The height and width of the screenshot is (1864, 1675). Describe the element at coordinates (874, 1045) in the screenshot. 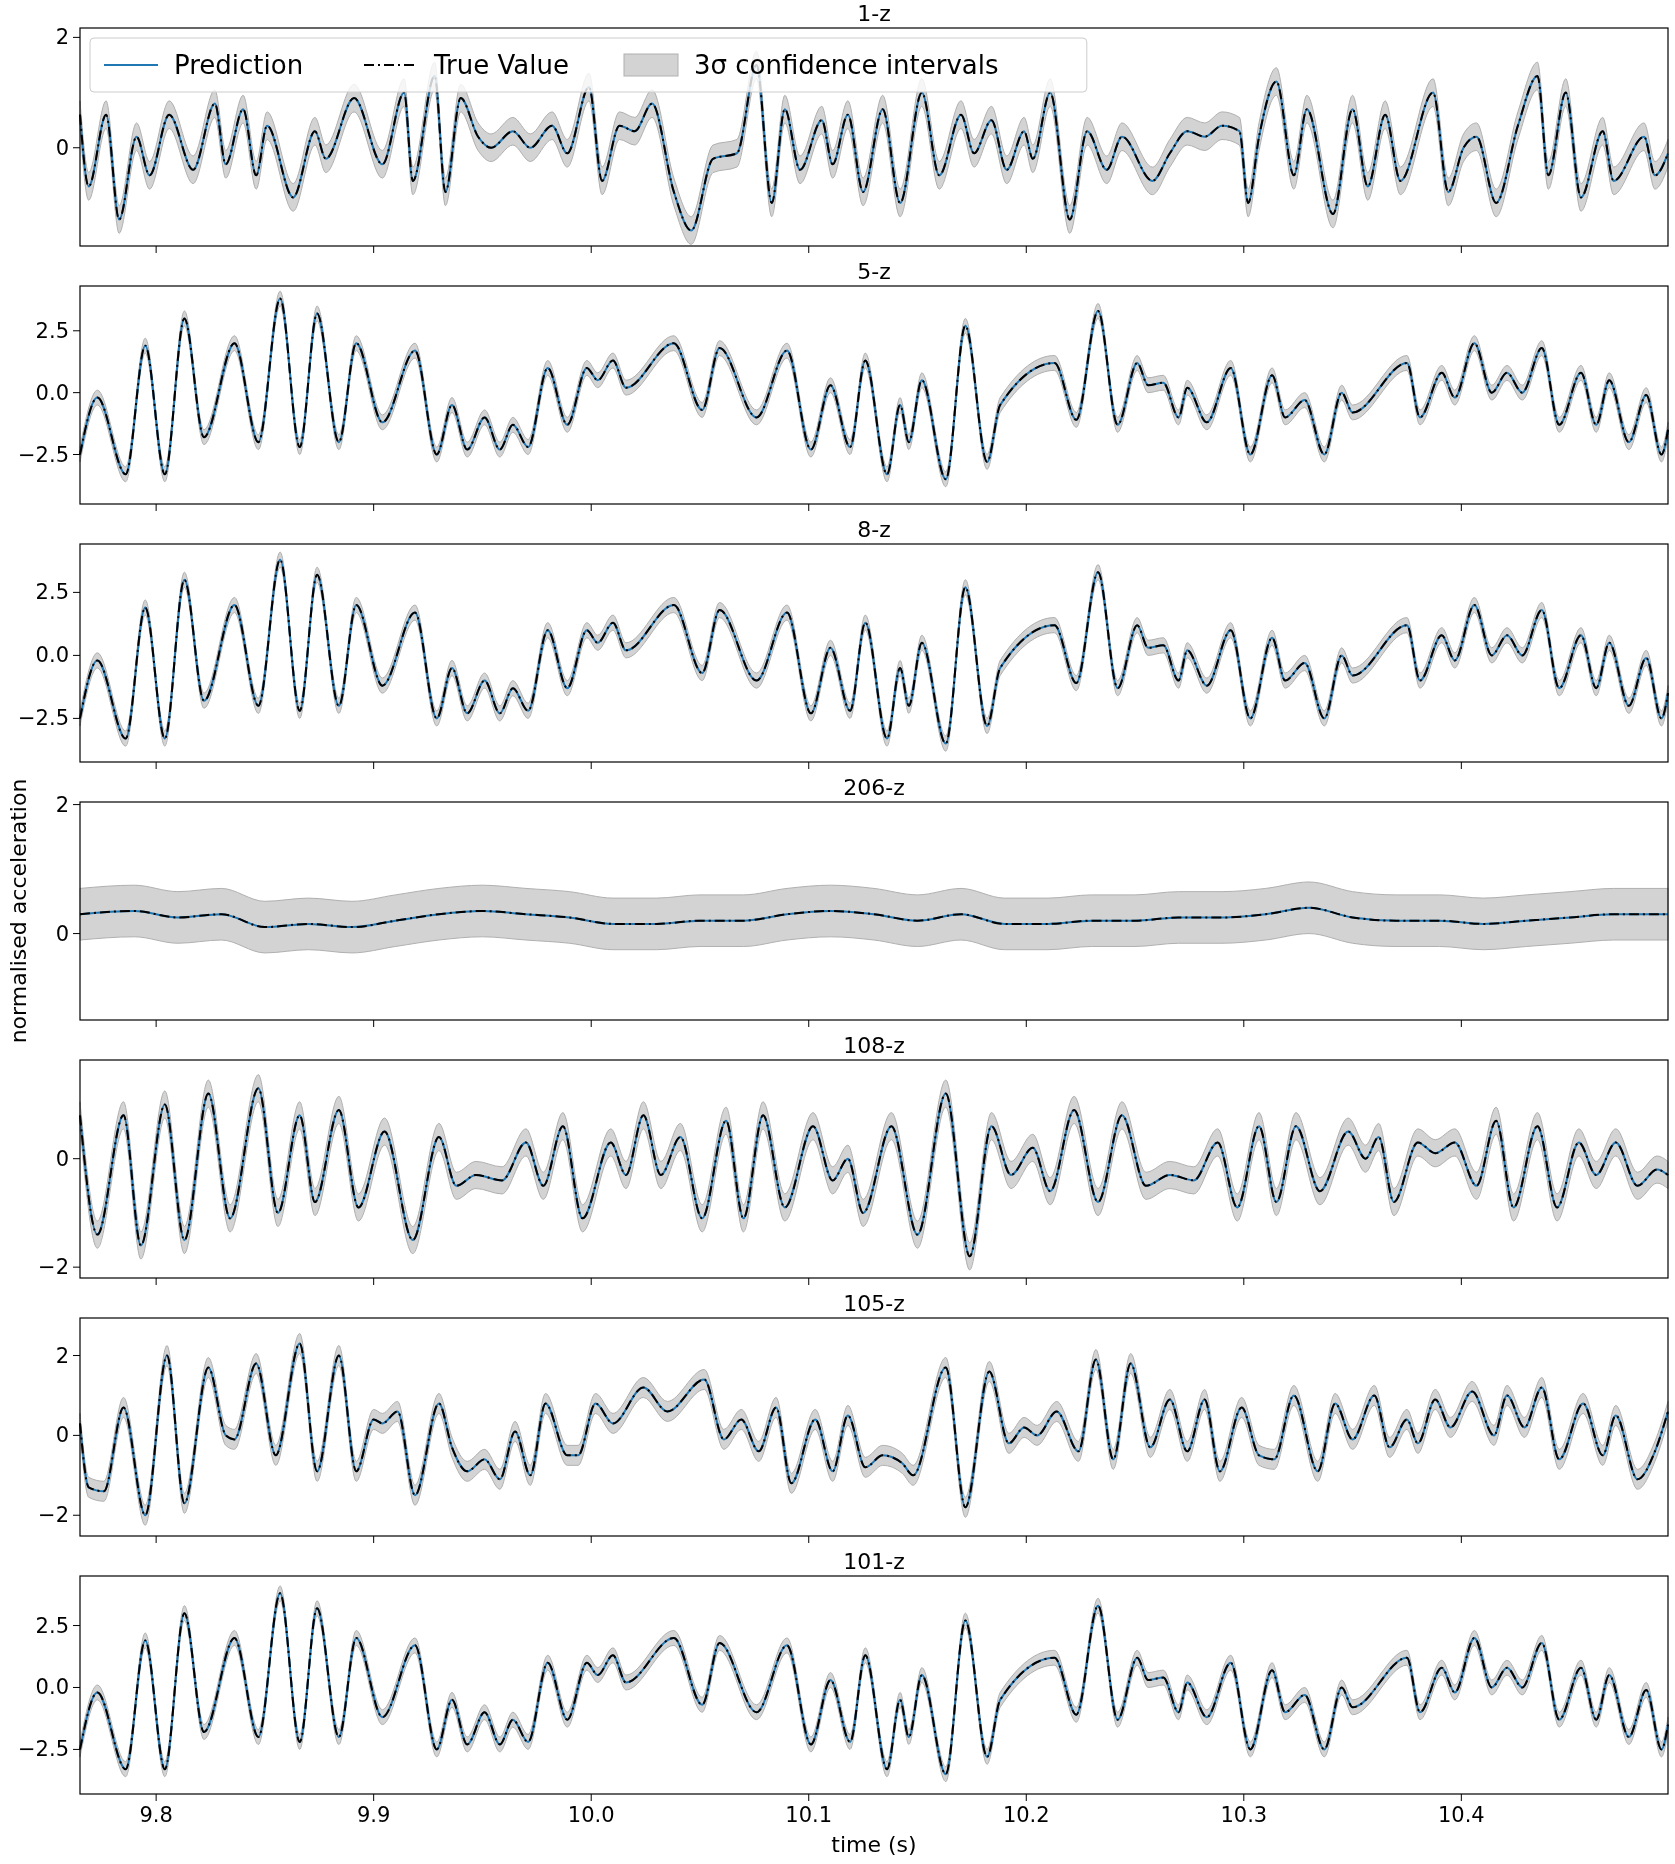

I see `chart-title: 108-z` at that location.